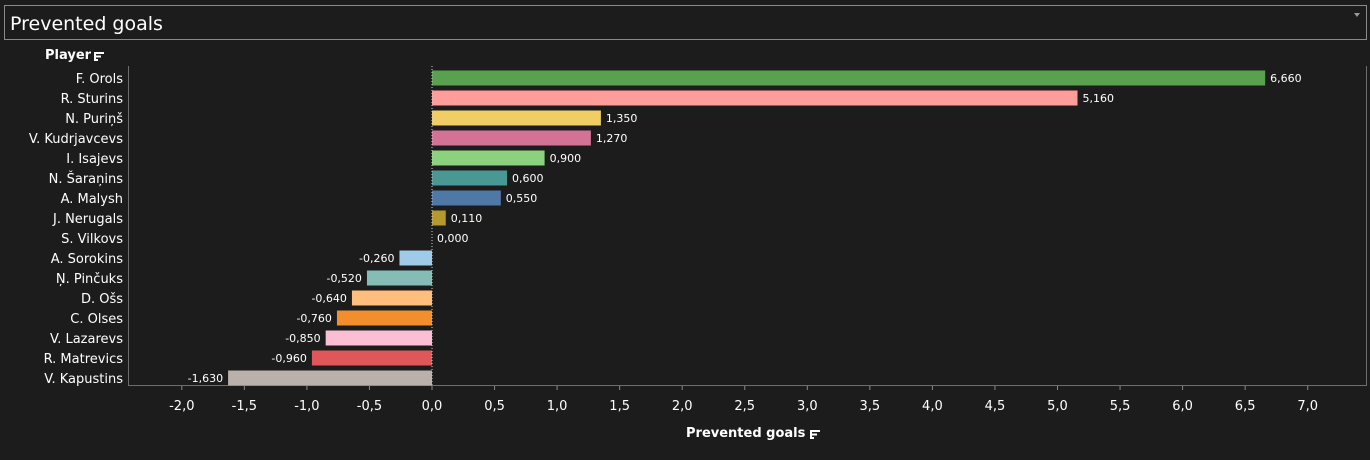  I want to click on x-tick-label: 2,0, so click(682, 406).